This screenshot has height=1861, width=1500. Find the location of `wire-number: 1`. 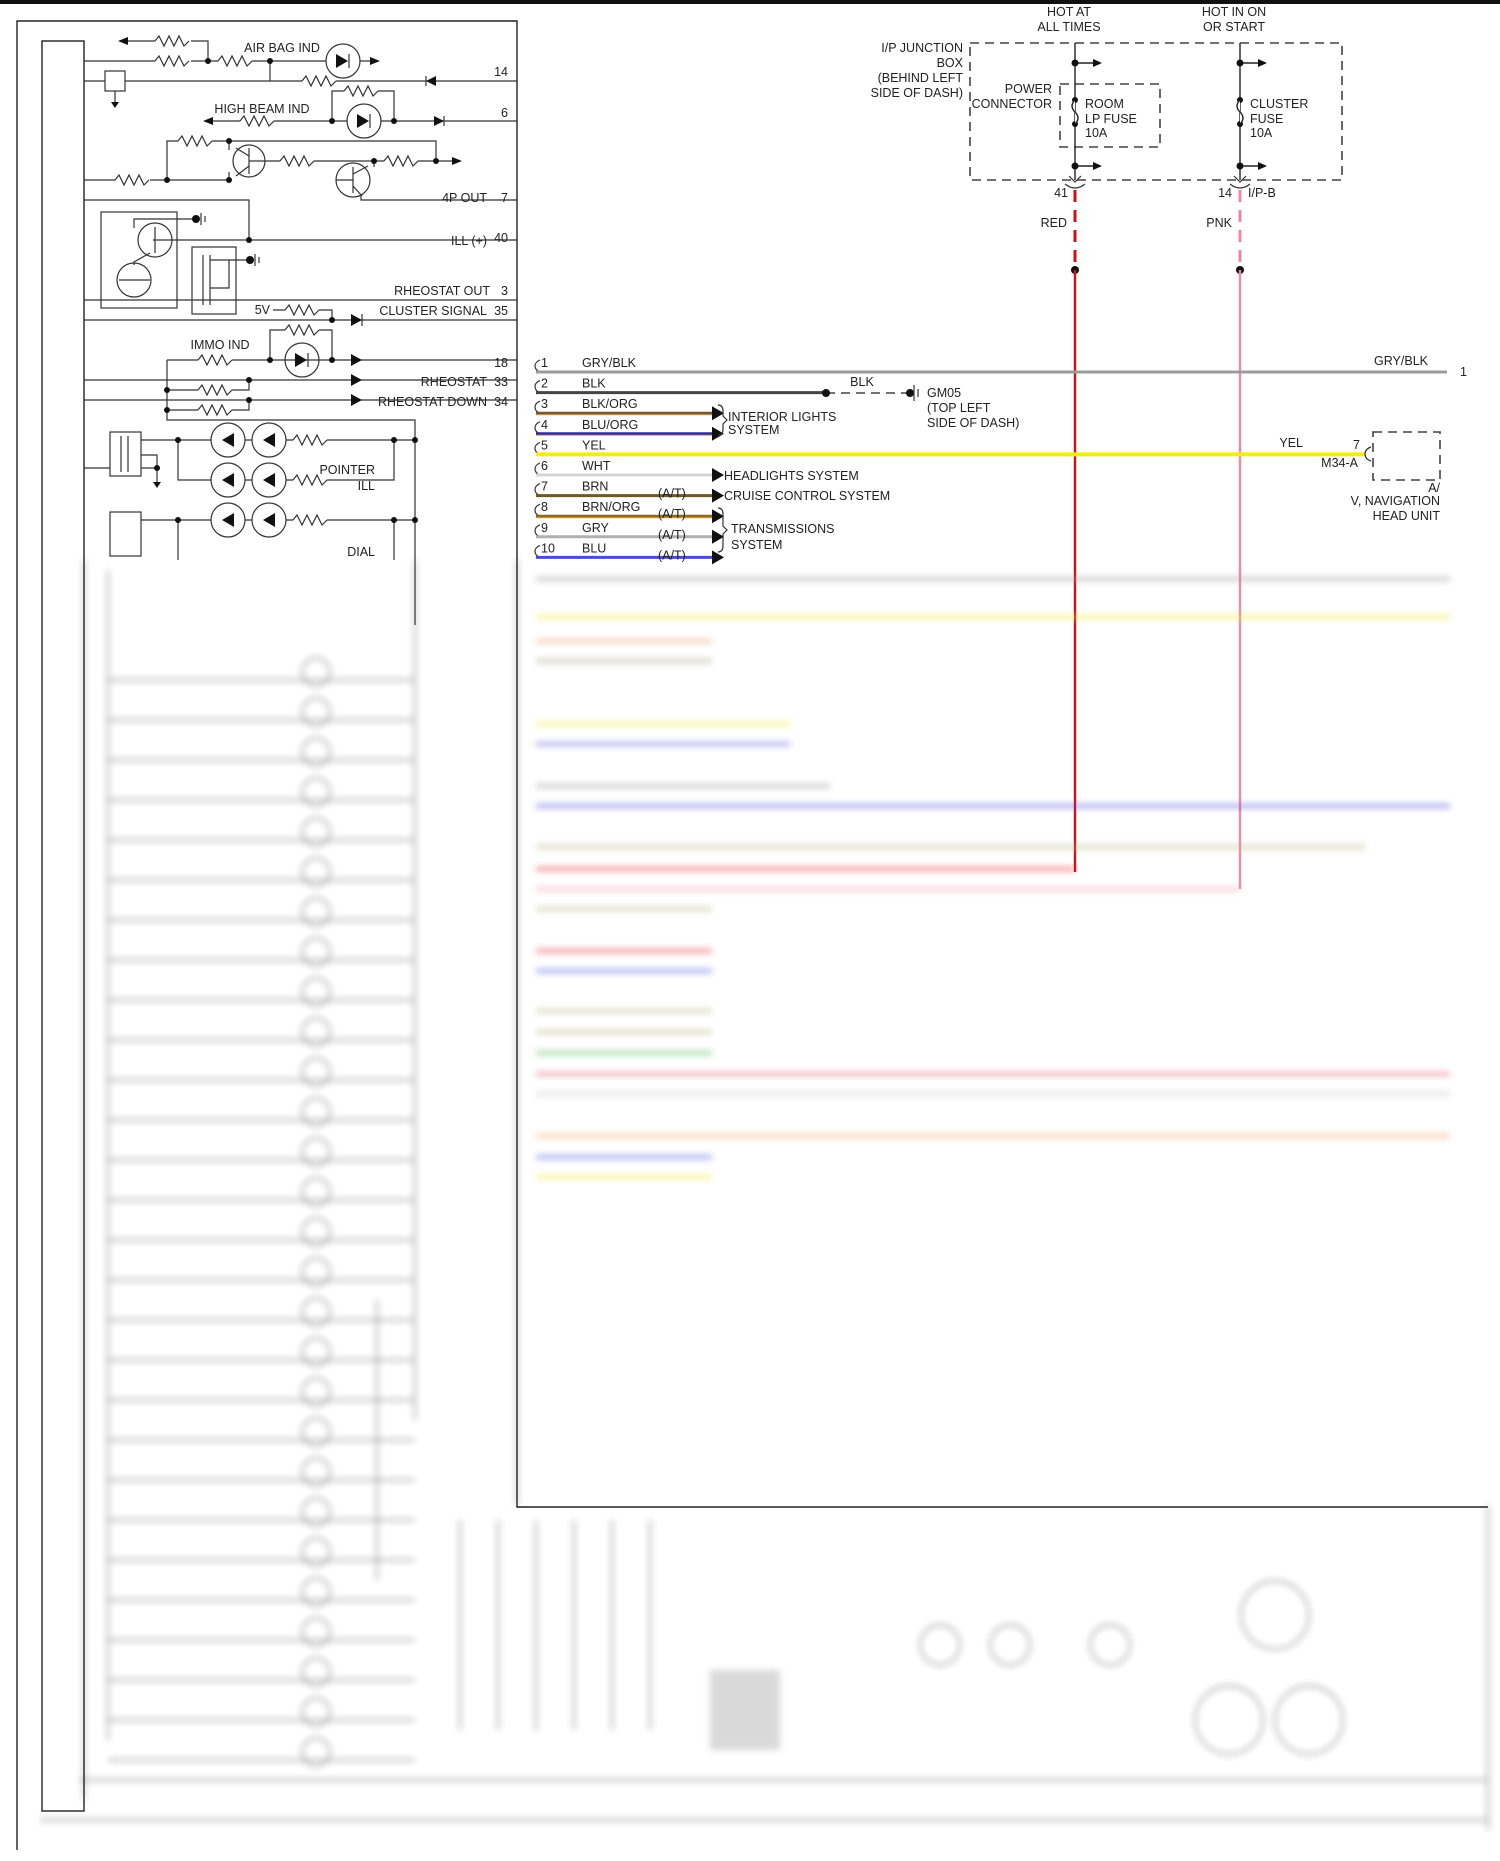

wire-number: 1 is located at coordinates (544, 363).